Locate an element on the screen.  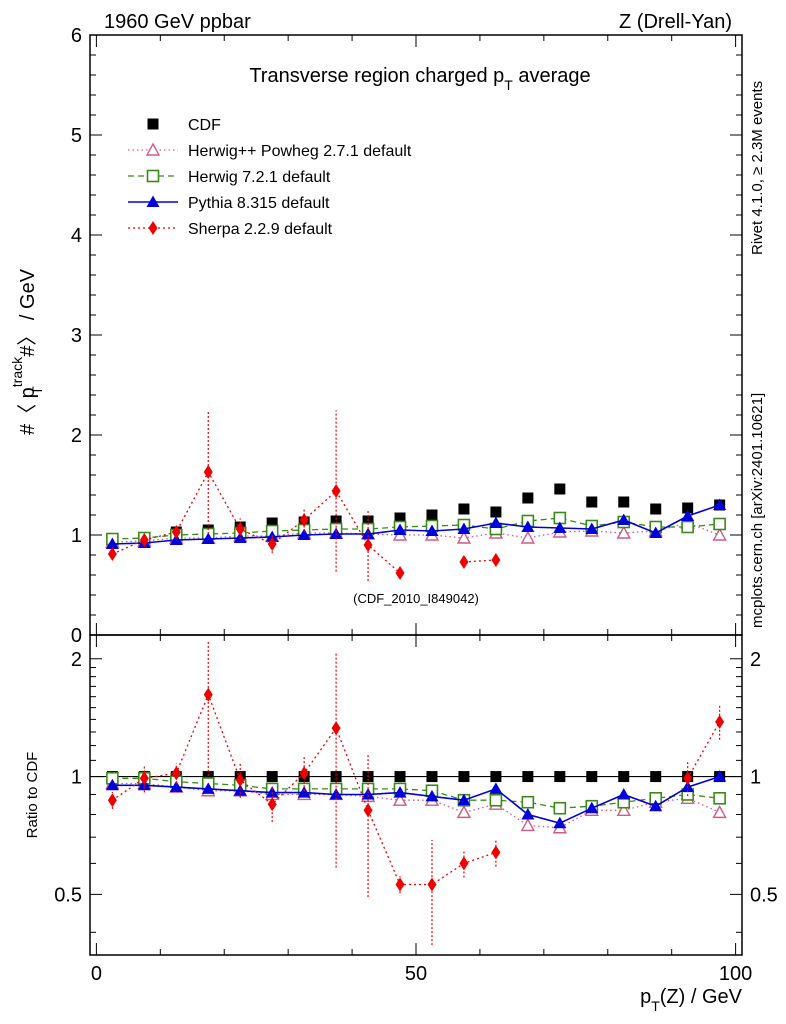
legend-entry: Herwig++ Powheg 2.7.1 default is located at coordinates (300, 151).